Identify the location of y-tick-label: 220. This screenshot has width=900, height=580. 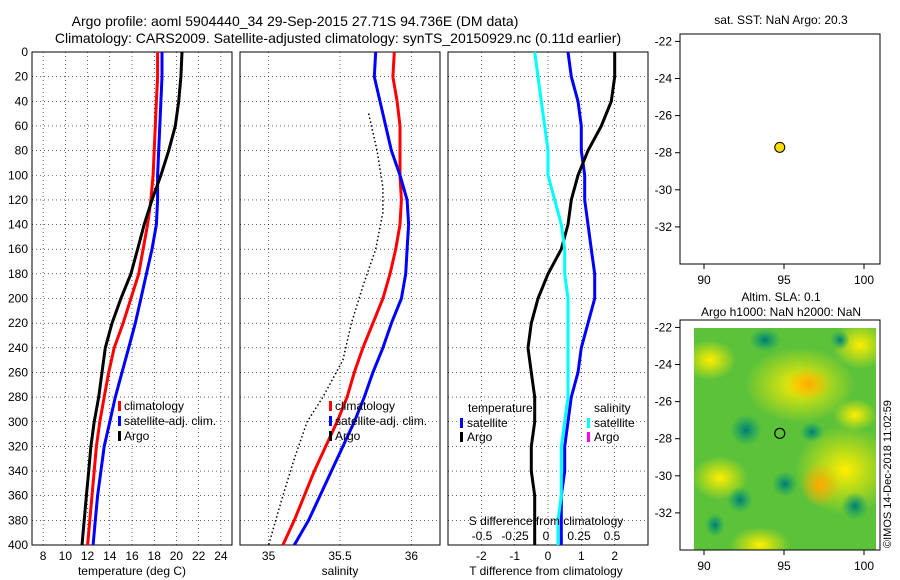
(18, 323).